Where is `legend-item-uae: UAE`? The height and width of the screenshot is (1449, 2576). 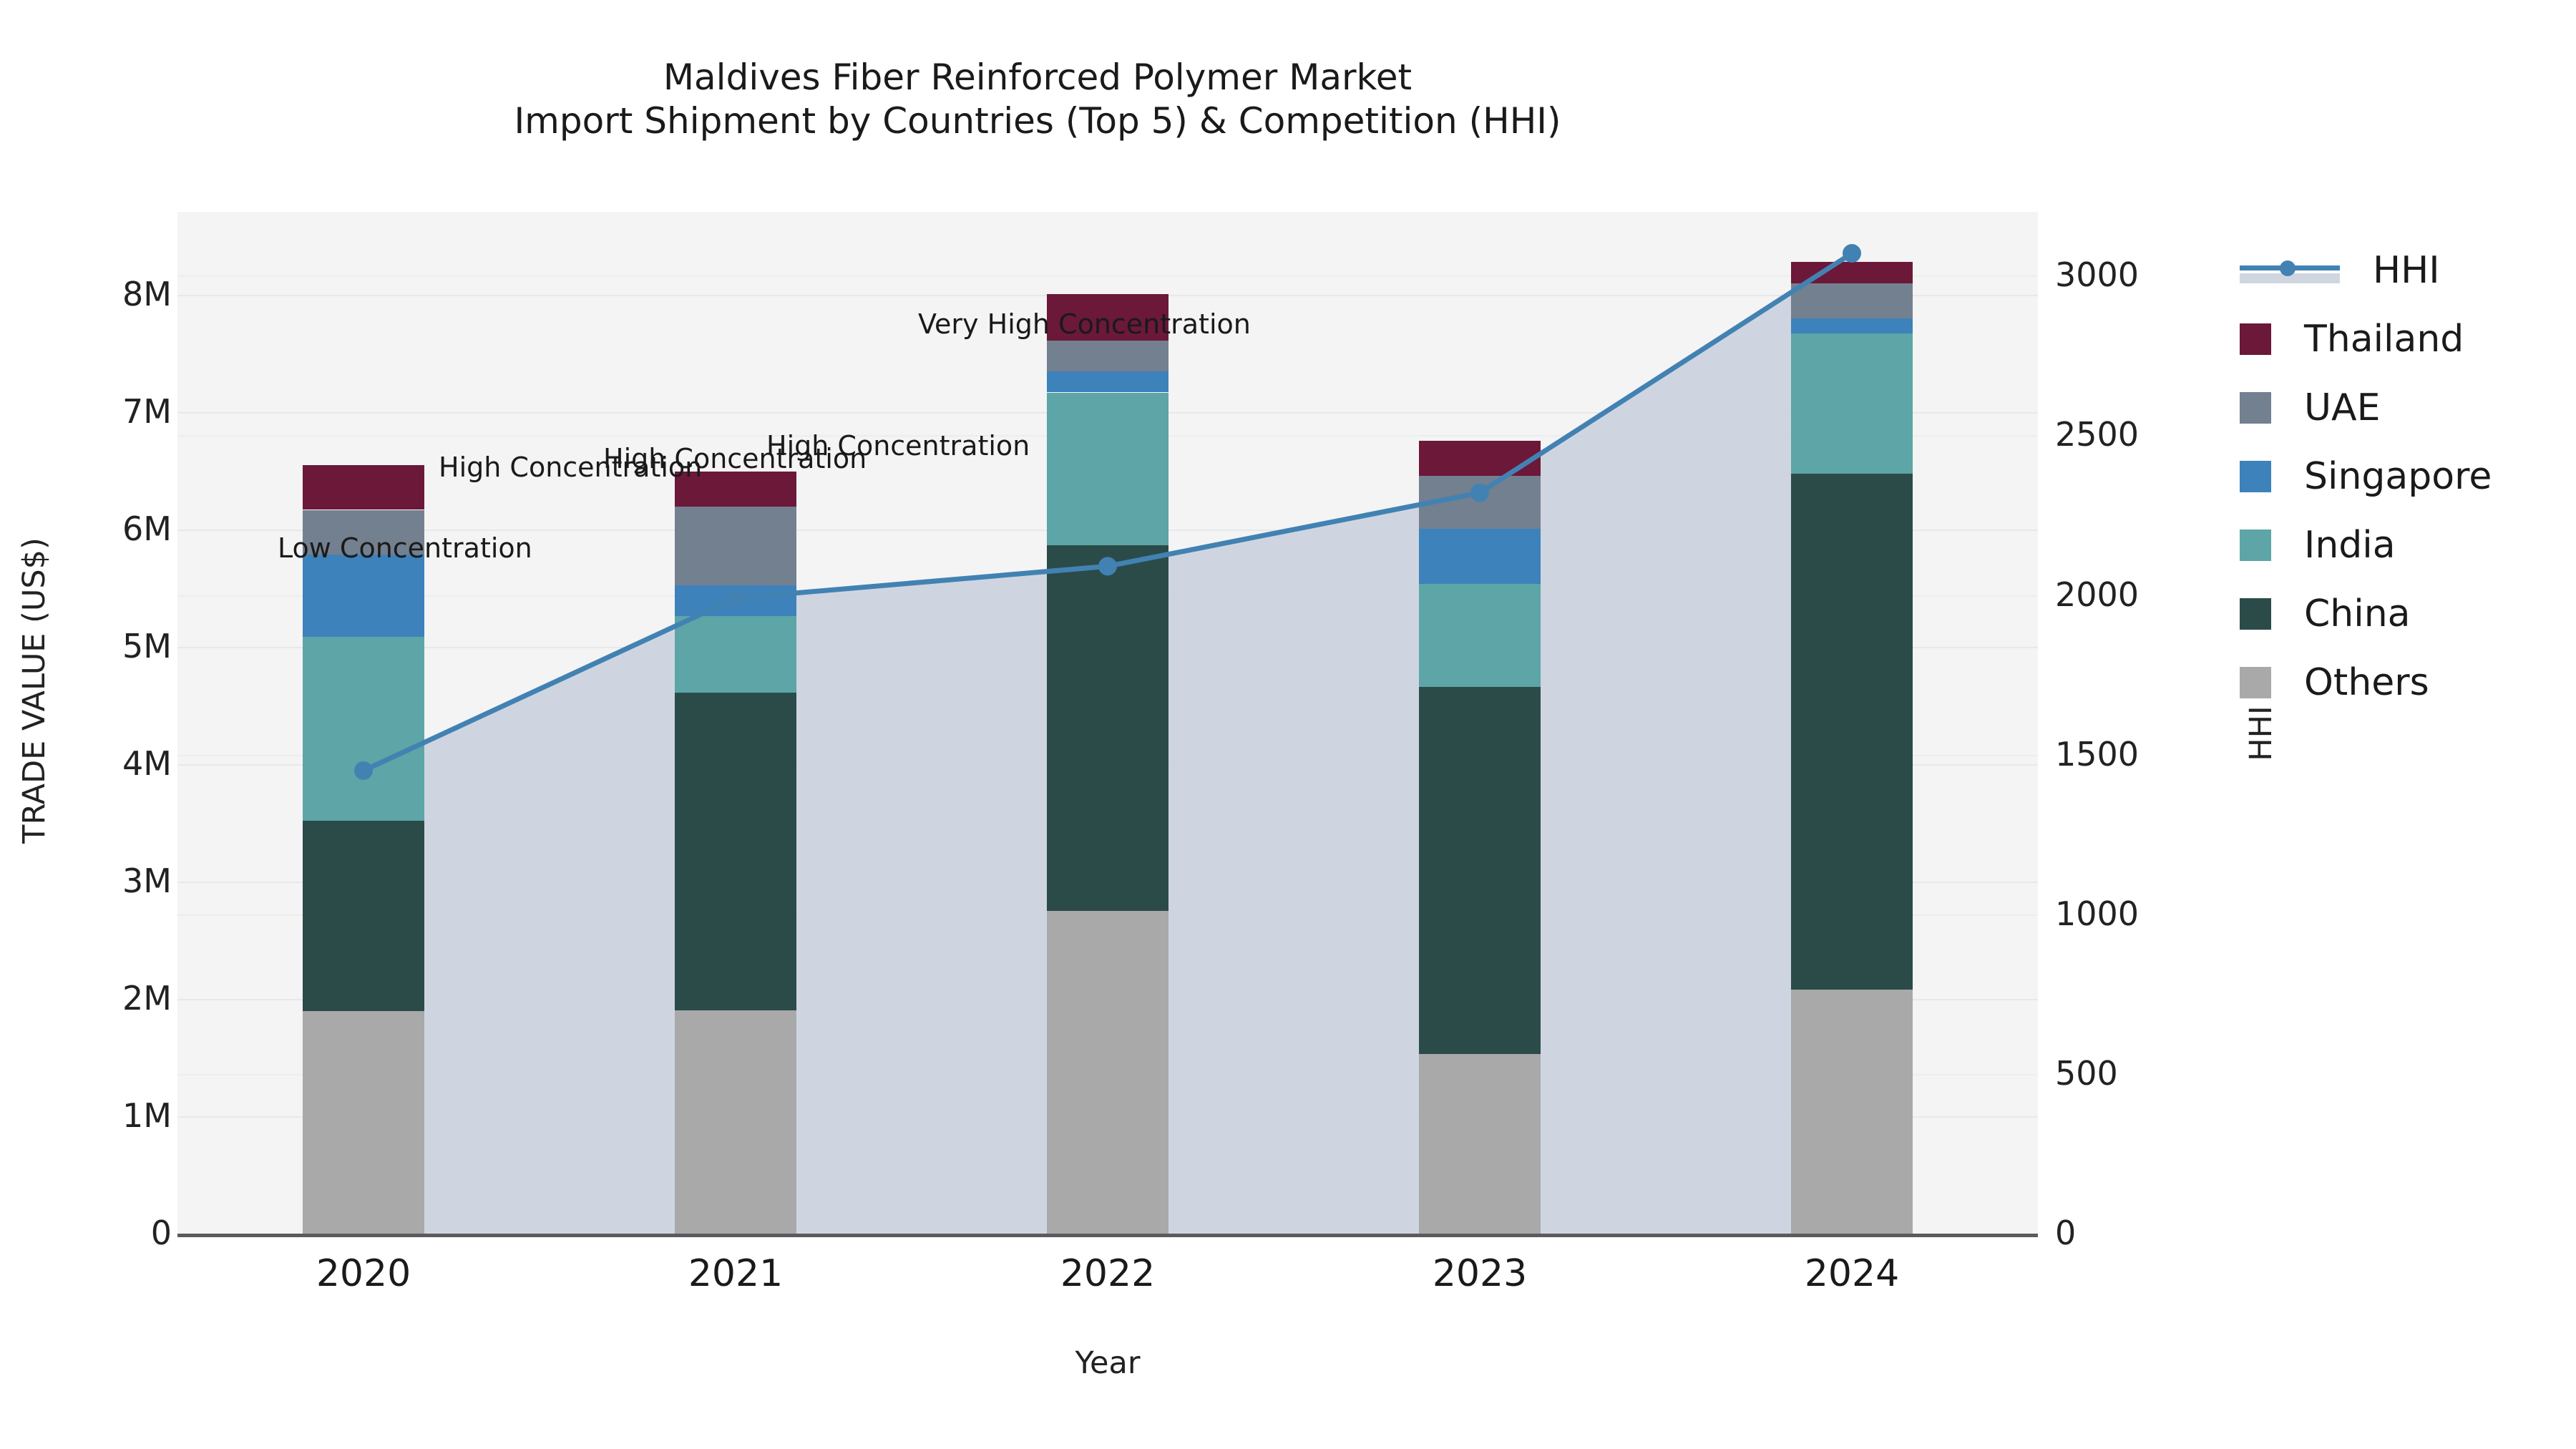 legend-item-uae: UAE is located at coordinates (2366, 408).